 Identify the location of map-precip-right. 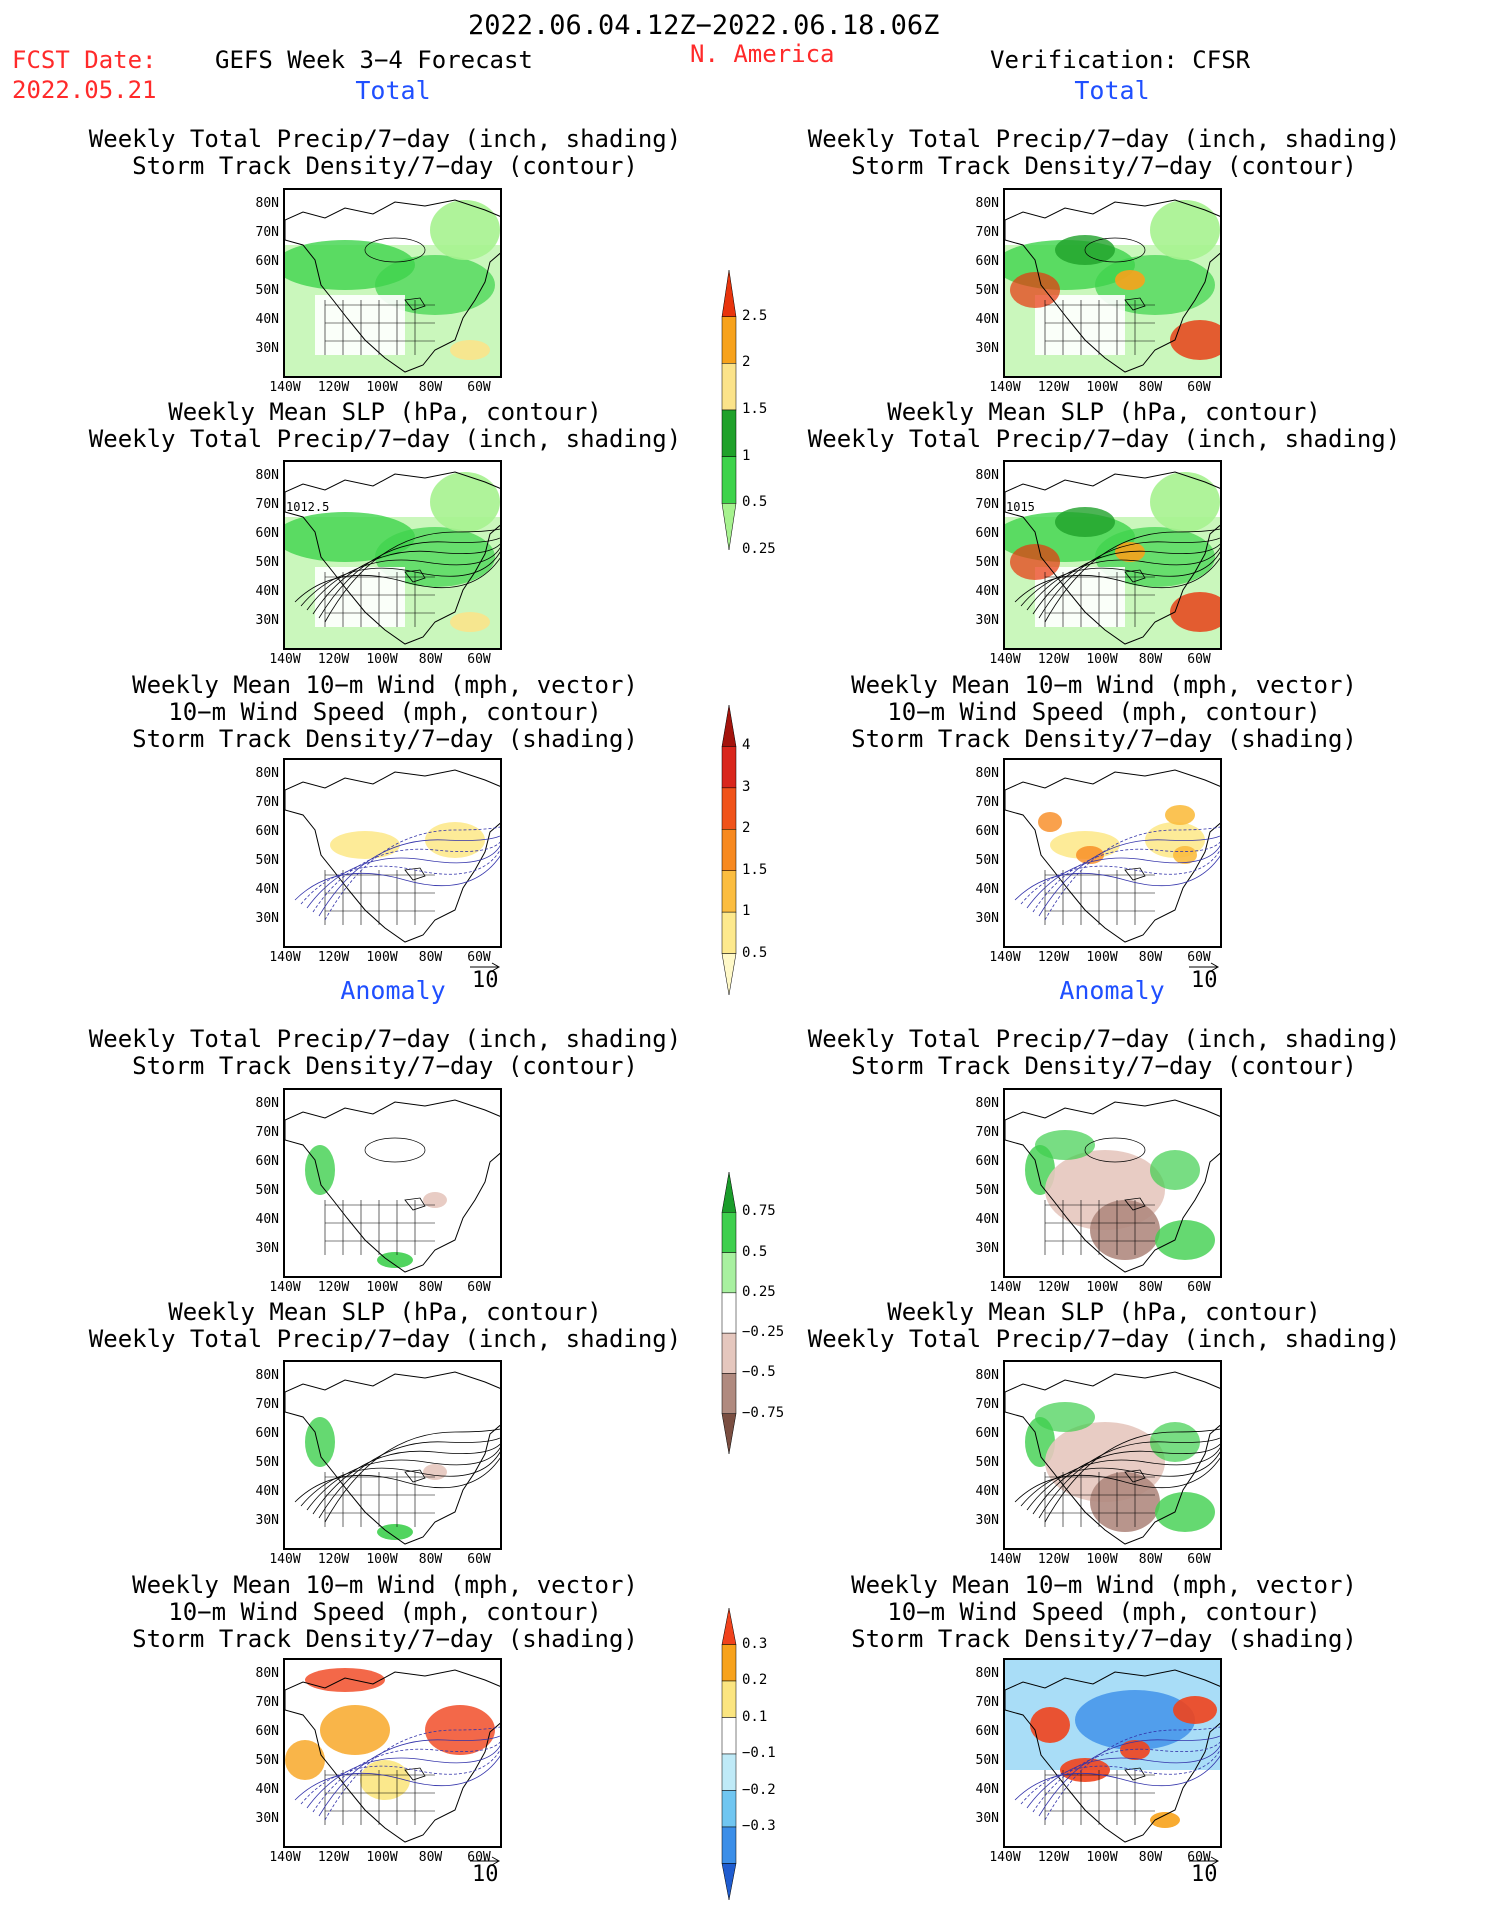
(1112, 287).